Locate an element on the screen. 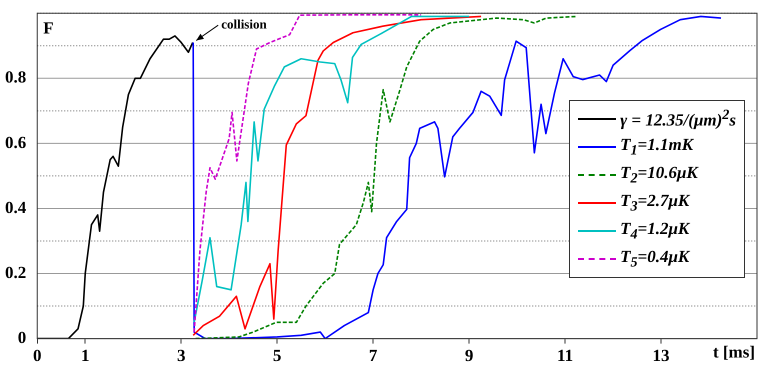 This screenshot has width=763, height=372. x-tick-label: 7 is located at coordinates (373, 356).